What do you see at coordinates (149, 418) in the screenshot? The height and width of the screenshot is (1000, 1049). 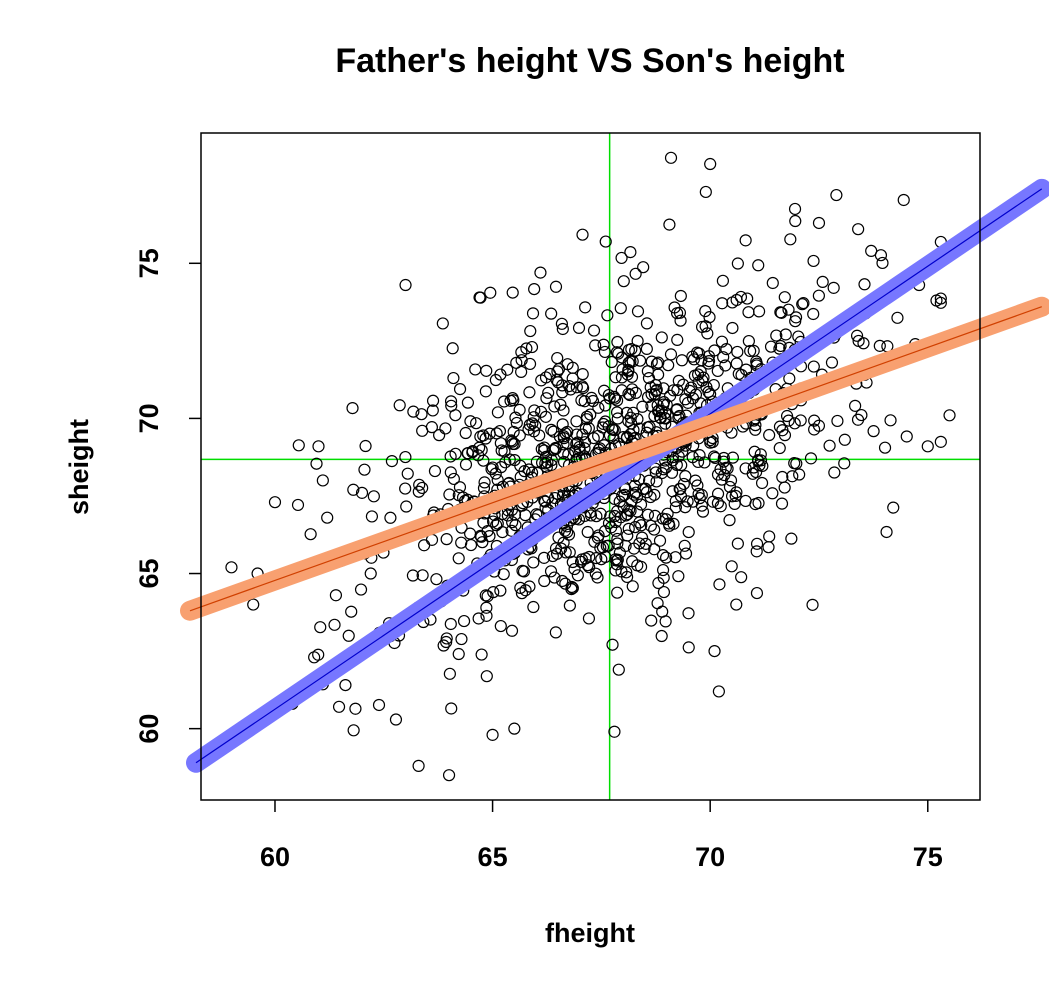 I see `y-tick-label: 70` at bounding box center [149, 418].